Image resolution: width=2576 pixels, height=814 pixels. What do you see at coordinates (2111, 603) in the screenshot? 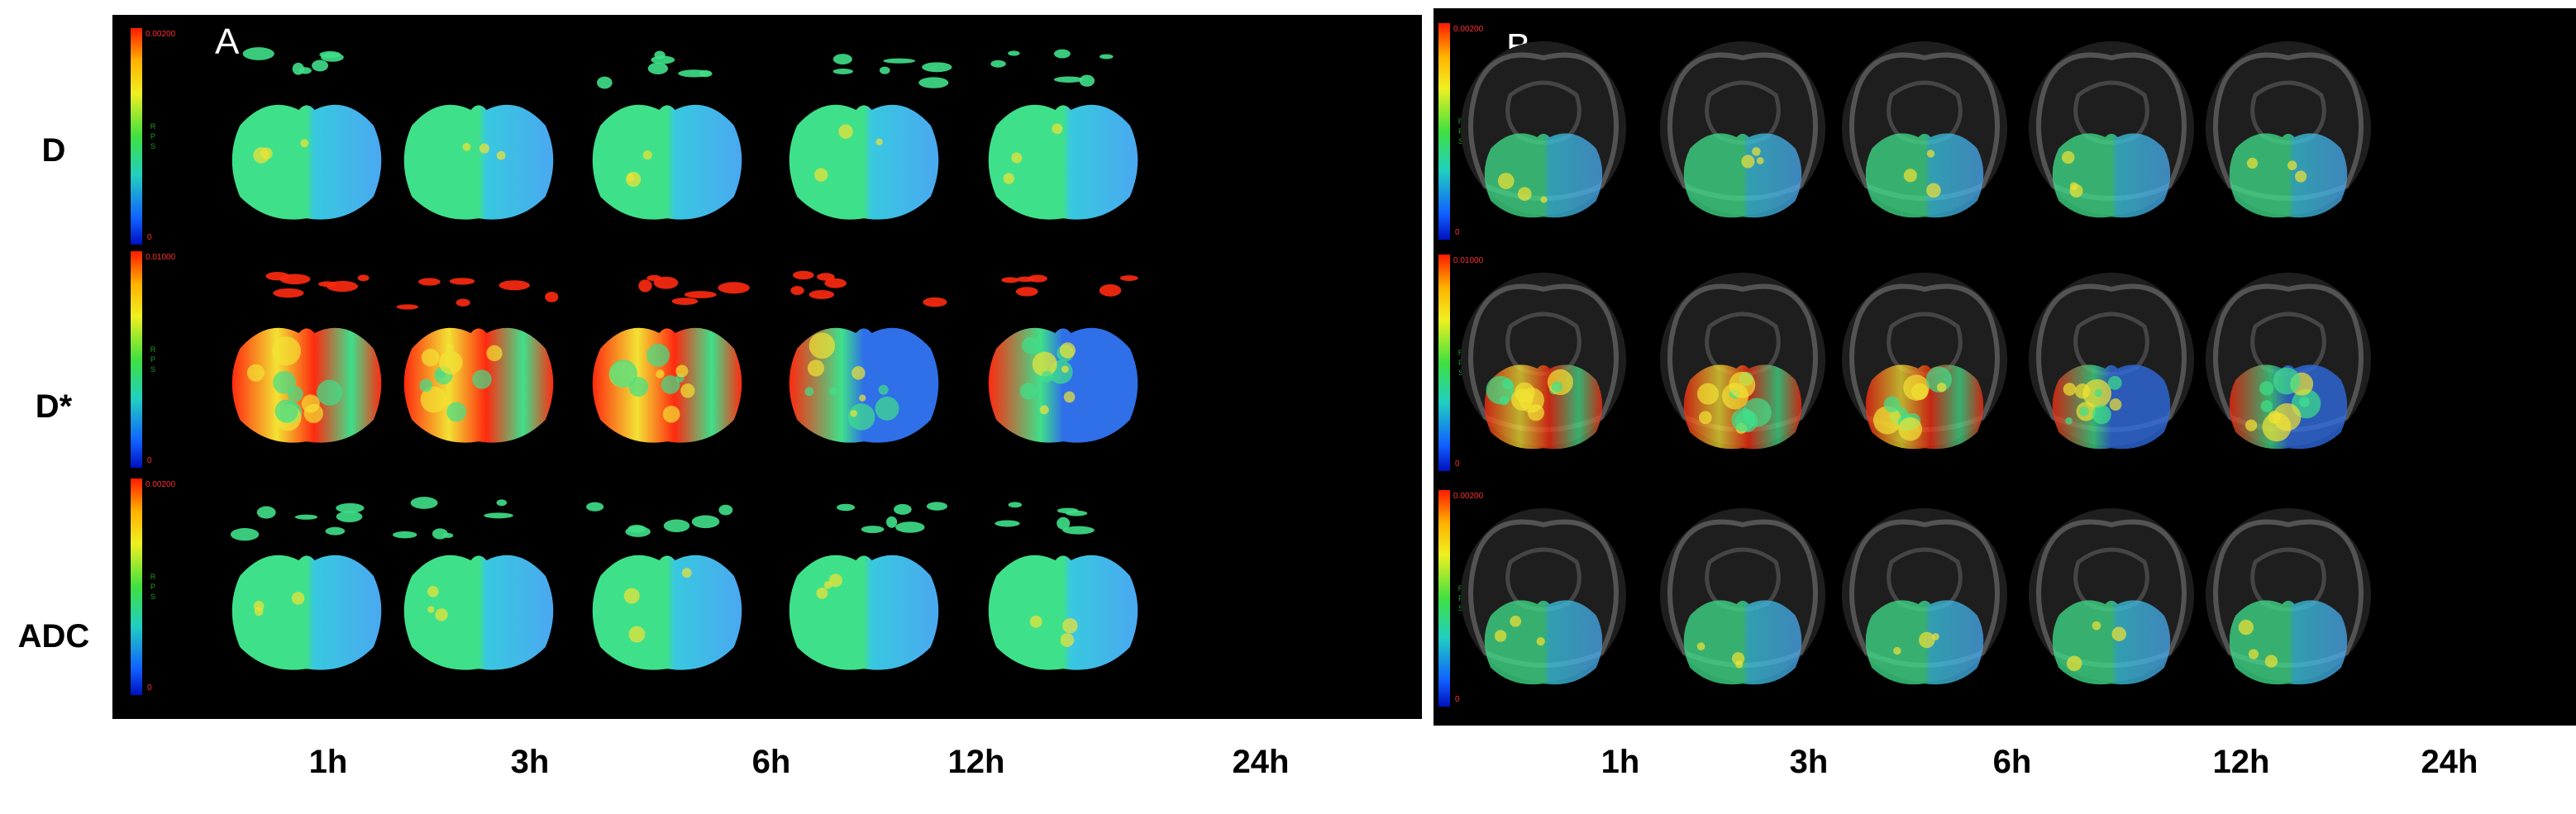
I see `b-map-adc-12h` at bounding box center [2111, 603].